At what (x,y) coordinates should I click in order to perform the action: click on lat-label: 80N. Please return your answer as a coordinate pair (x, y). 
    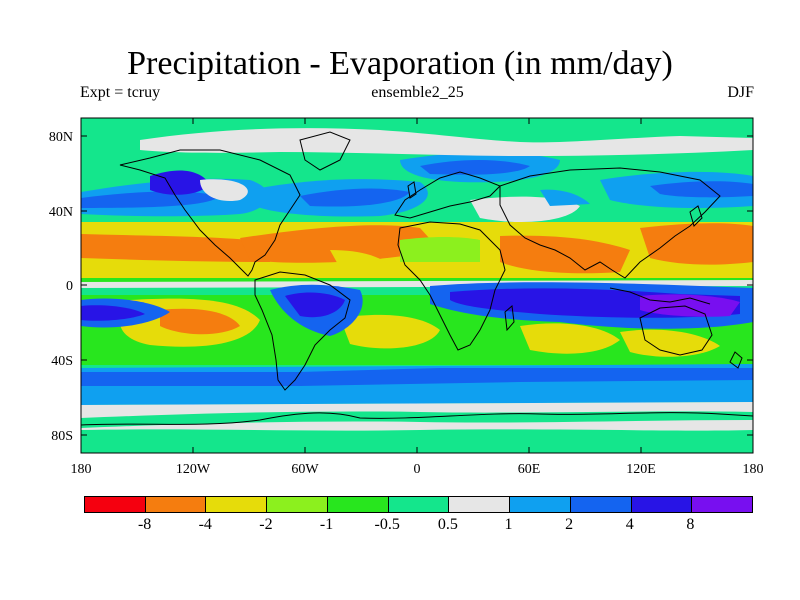
    Looking at the image, I should click on (61, 137).